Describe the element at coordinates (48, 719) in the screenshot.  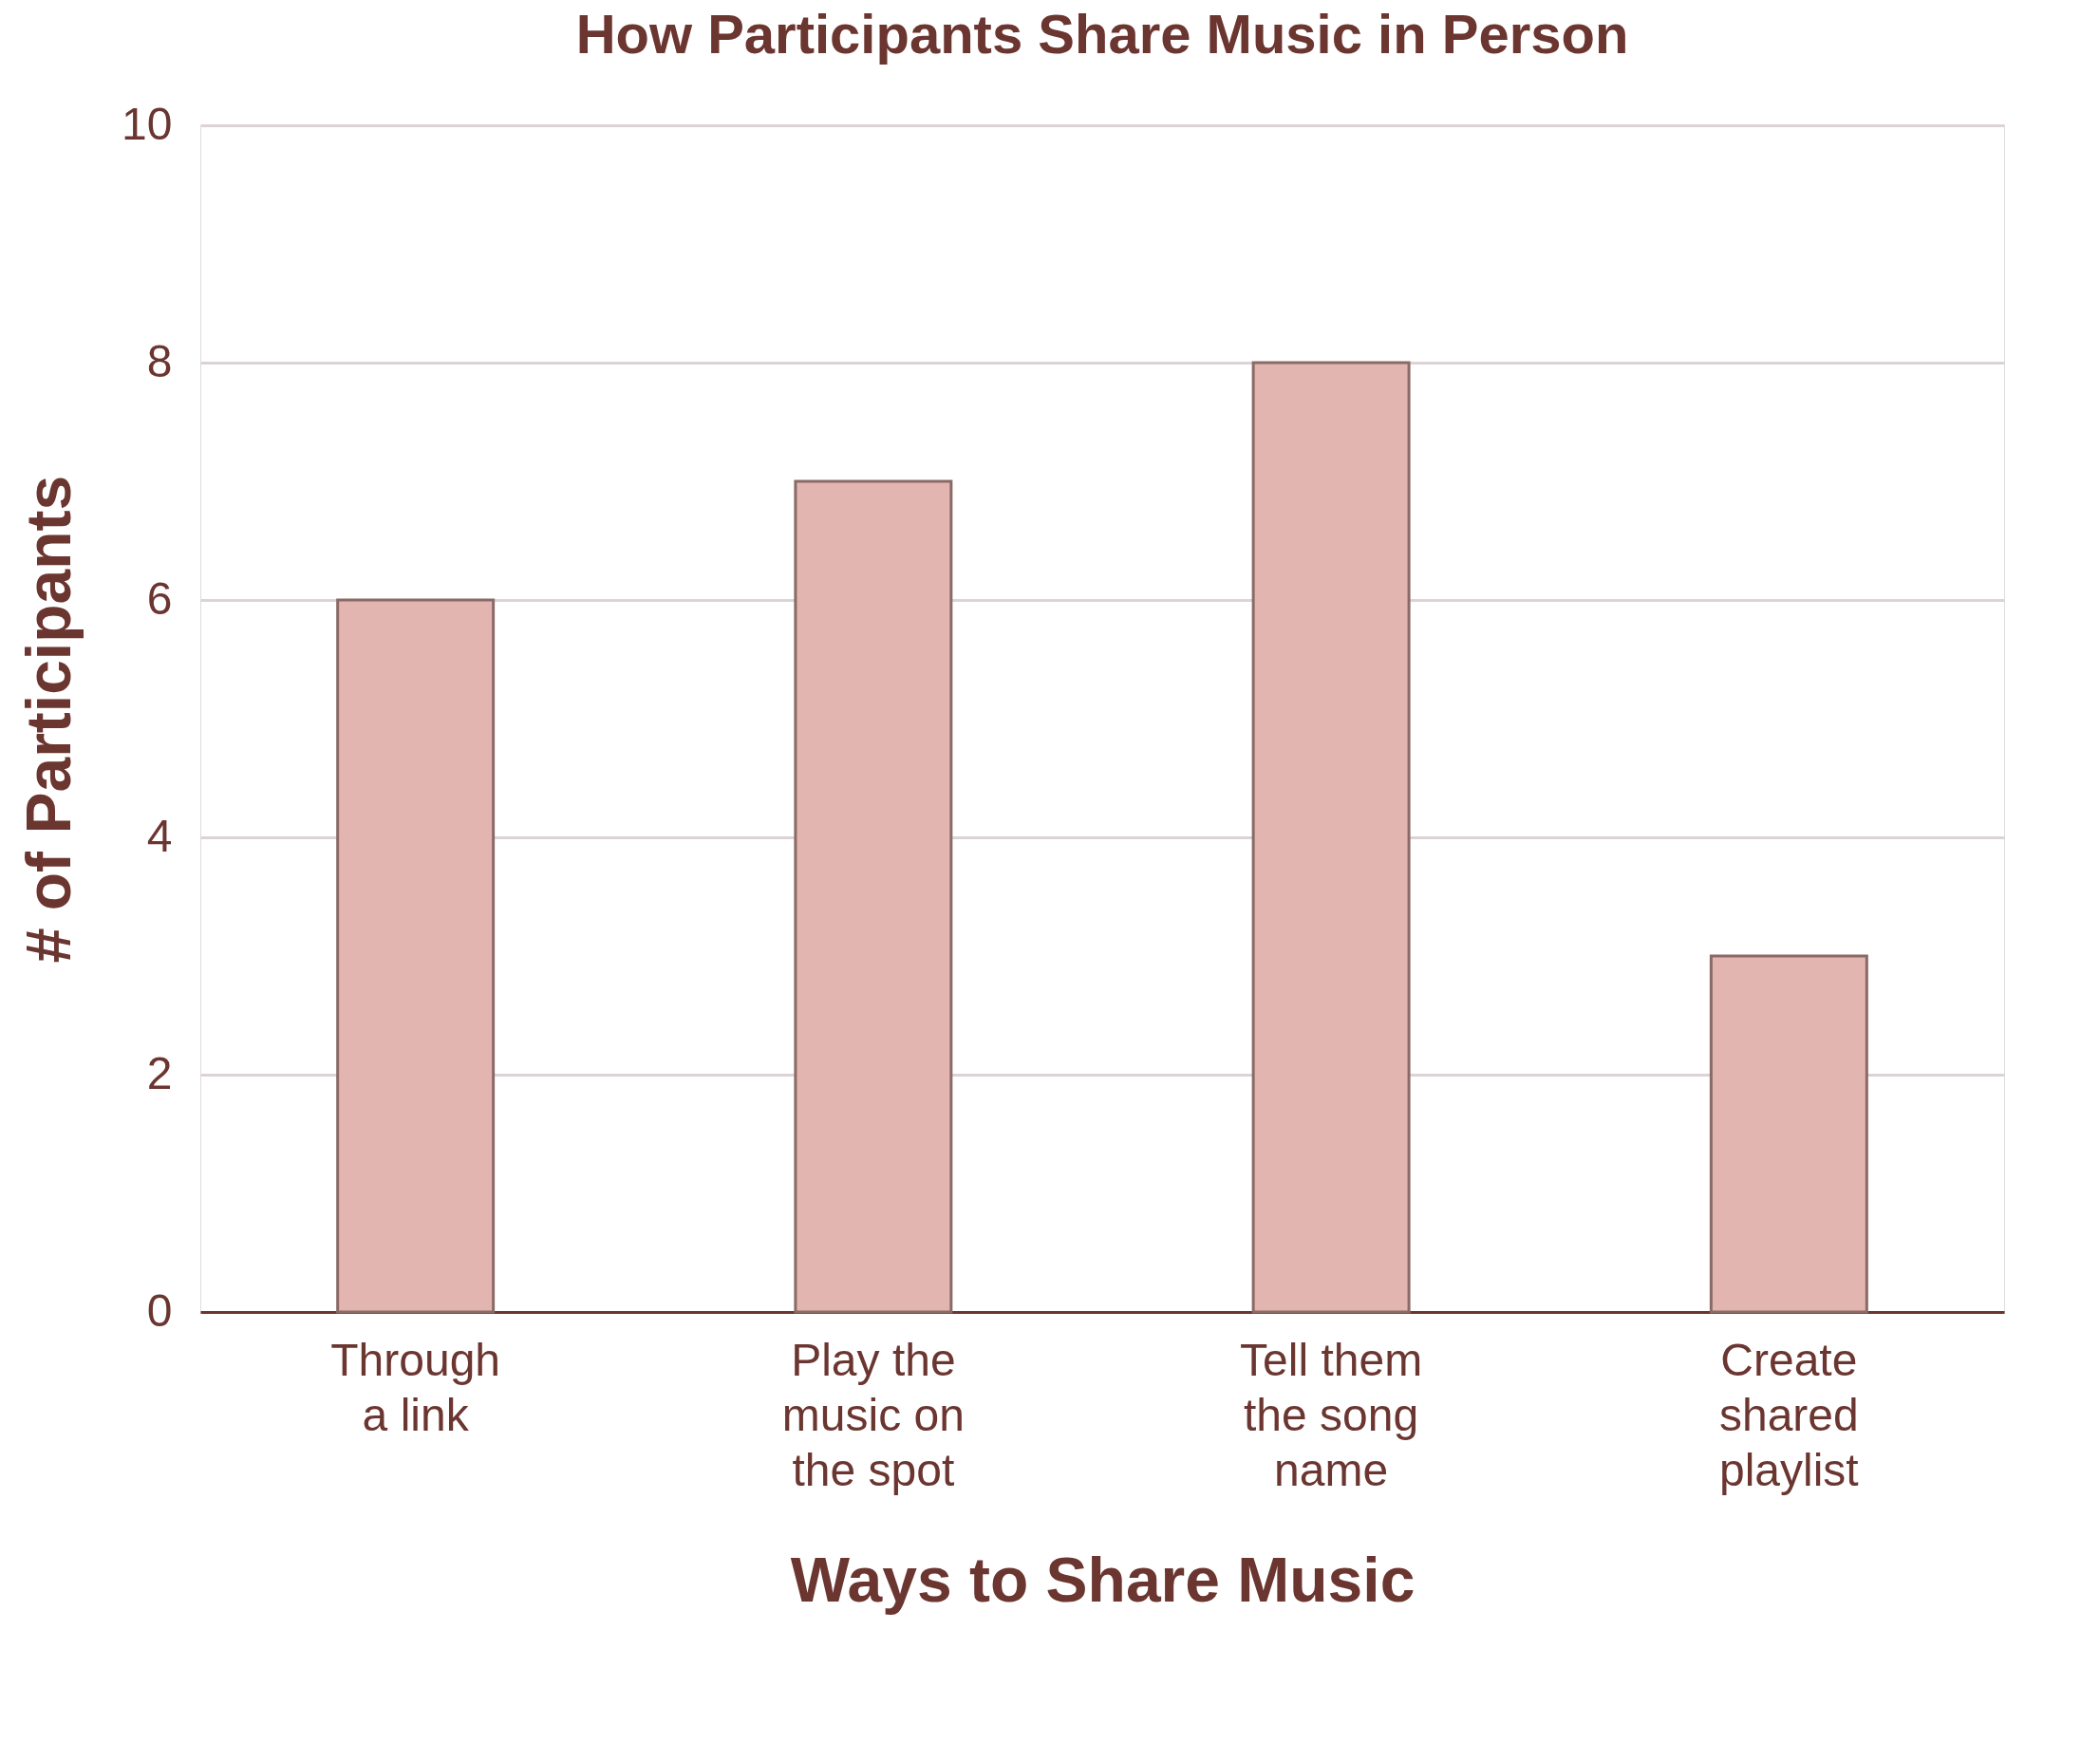
I see `y-axis-title: # of Participants` at that location.